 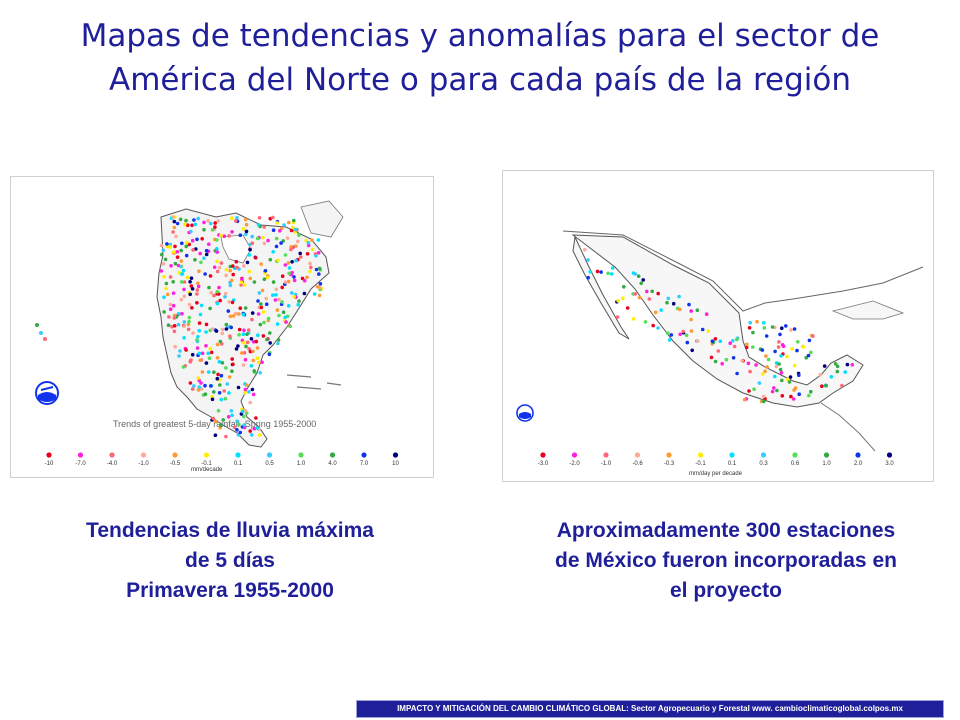 I want to click on greenland, so click(x=322, y=219).